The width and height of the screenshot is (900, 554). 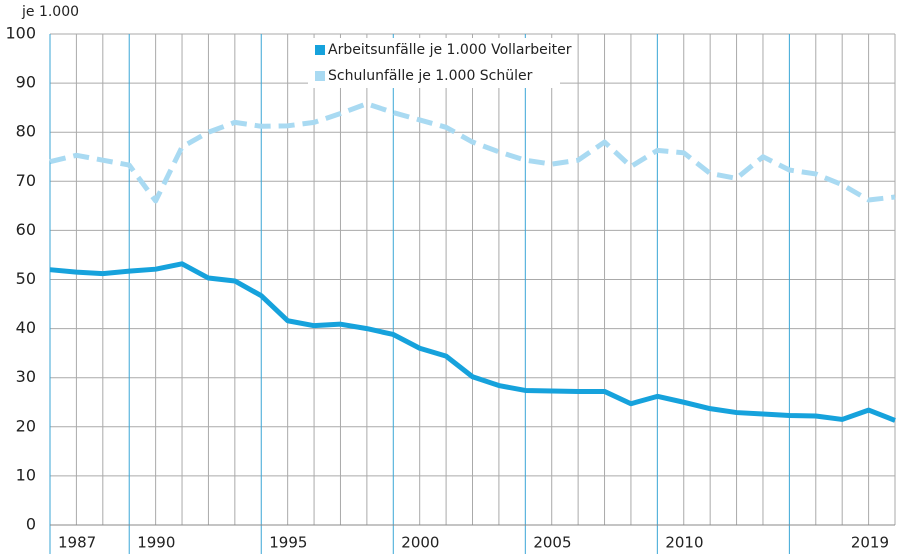 I want to click on y-tick-label: 50, so click(x=26, y=278).